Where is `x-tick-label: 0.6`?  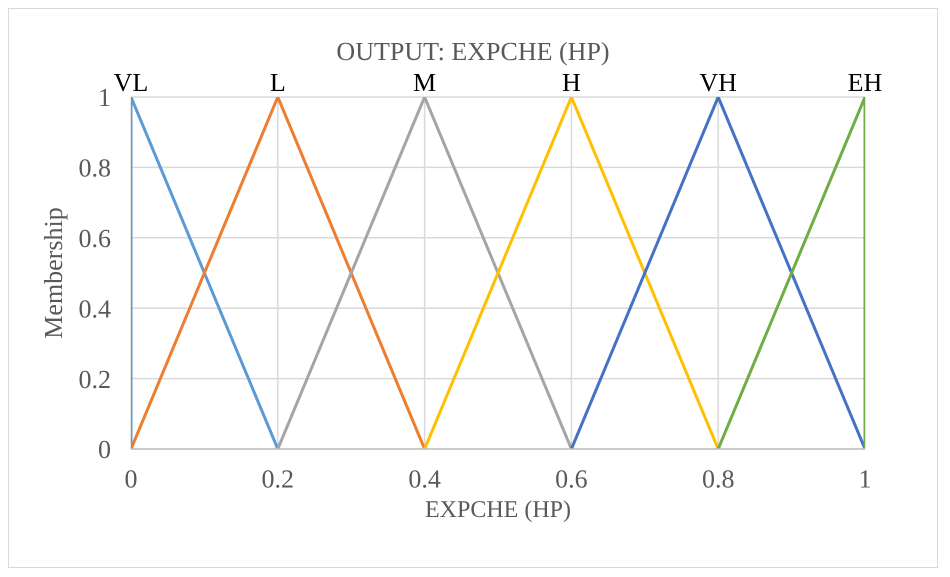 x-tick-label: 0.6 is located at coordinates (571, 479).